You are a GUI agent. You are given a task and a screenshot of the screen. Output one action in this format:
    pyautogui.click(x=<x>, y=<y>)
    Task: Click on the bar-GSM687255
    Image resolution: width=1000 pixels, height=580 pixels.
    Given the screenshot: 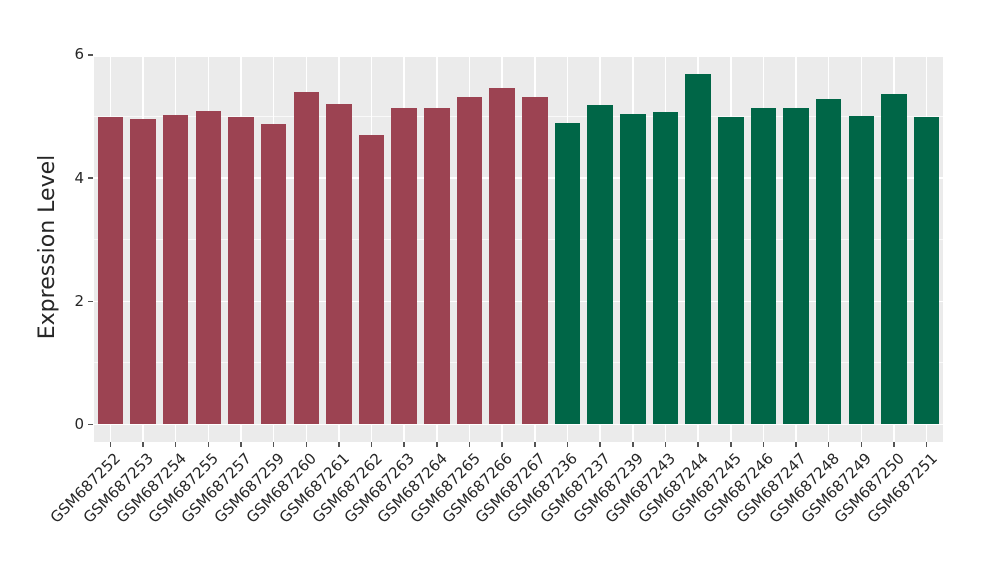 What is the action you would take?
    pyautogui.click(x=208, y=267)
    